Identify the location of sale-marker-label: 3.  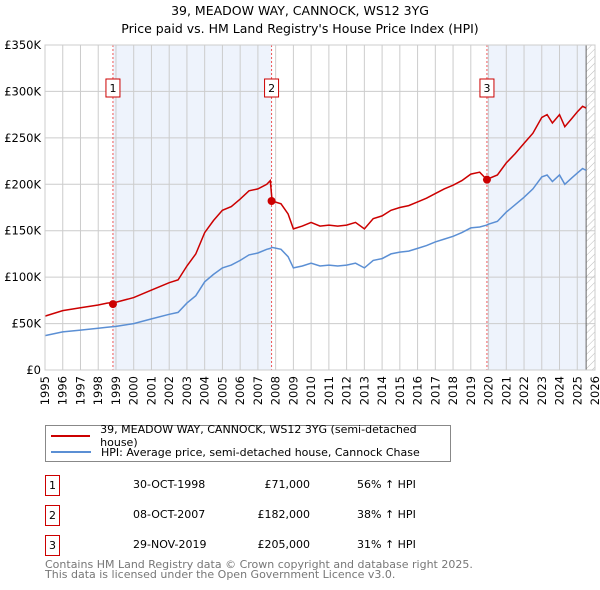
(486, 88).